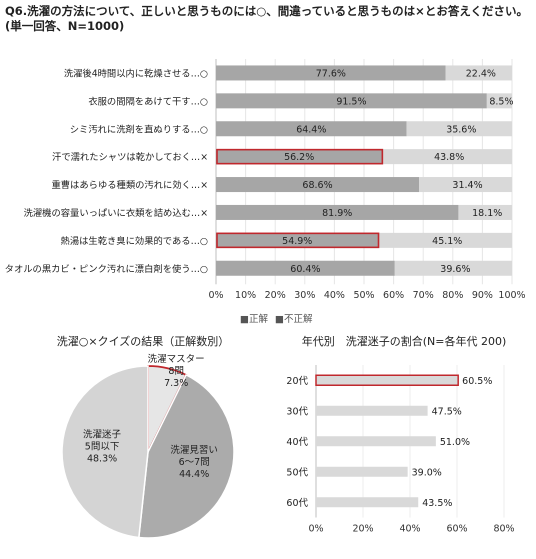 The image size is (536, 559). What do you see at coordinates (297, 381) in the screenshot?
I see `age-label: 20代` at bounding box center [297, 381].